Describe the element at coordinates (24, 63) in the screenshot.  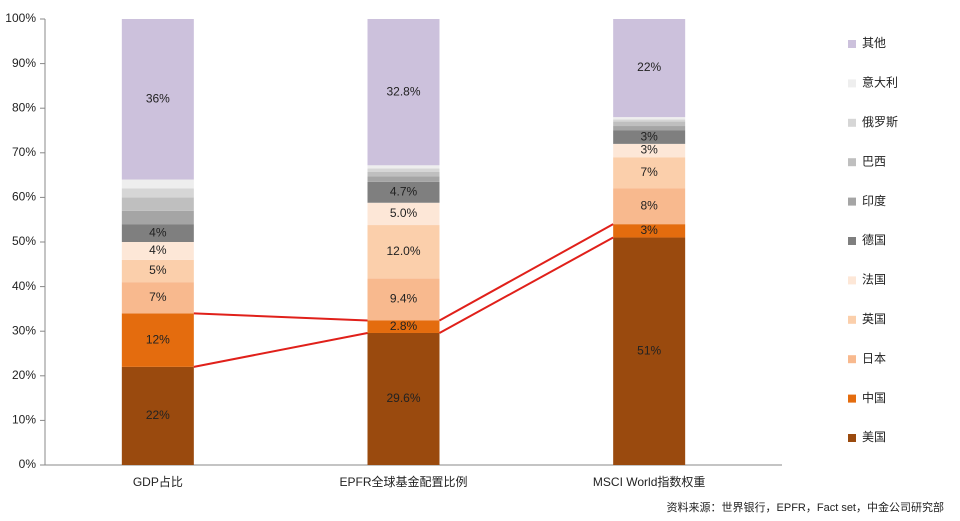
I see `y-tick-label: 90%` at that location.